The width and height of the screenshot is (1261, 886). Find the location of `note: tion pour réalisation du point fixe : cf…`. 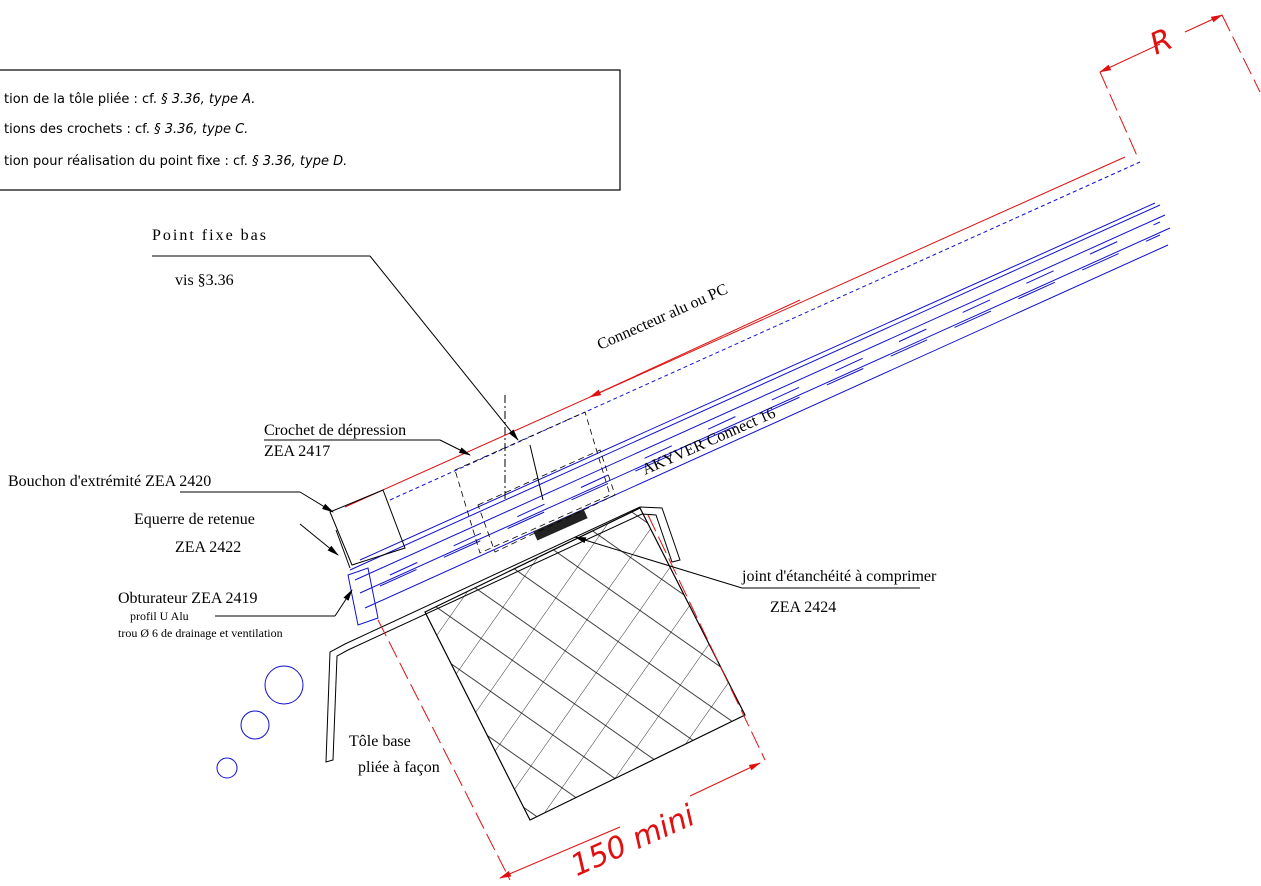

note: tion pour réalisation du point fixe : cf… is located at coordinates (175, 161).